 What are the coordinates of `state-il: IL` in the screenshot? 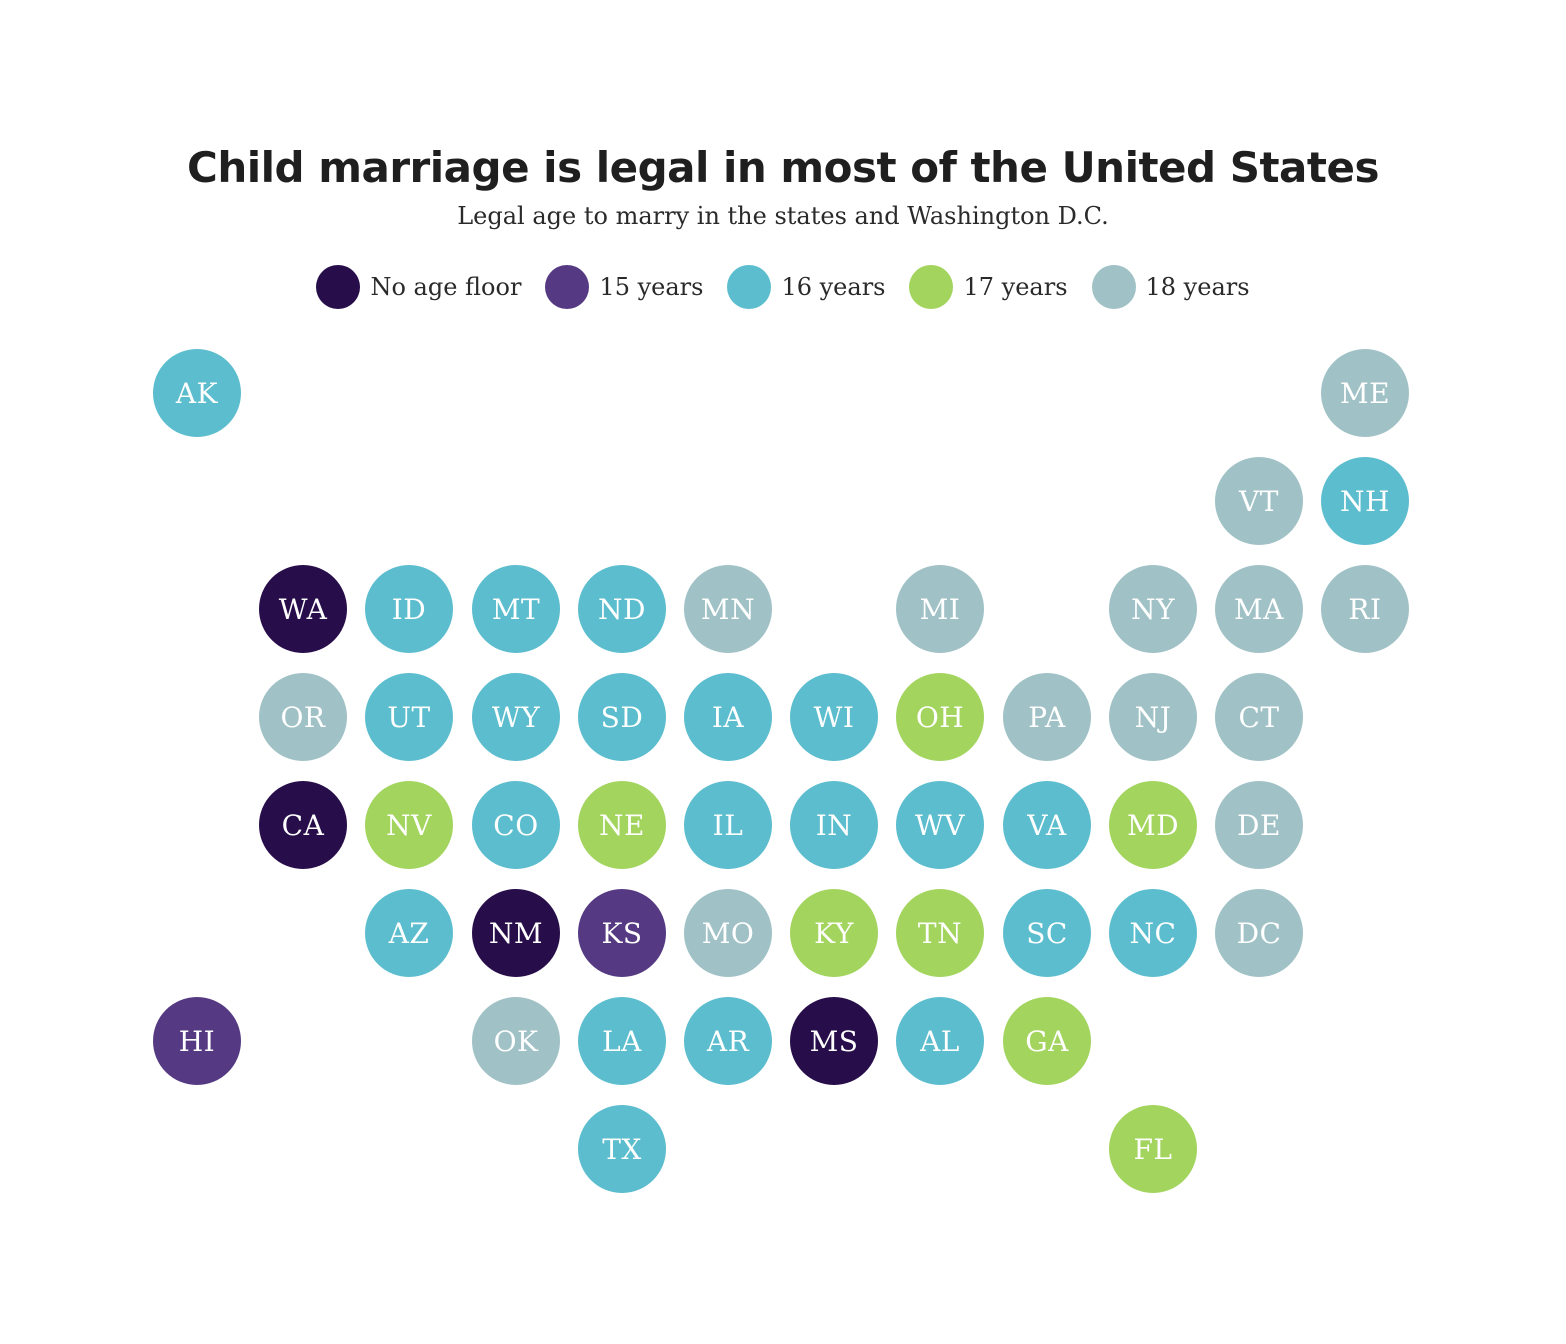 It's located at (728, 825).